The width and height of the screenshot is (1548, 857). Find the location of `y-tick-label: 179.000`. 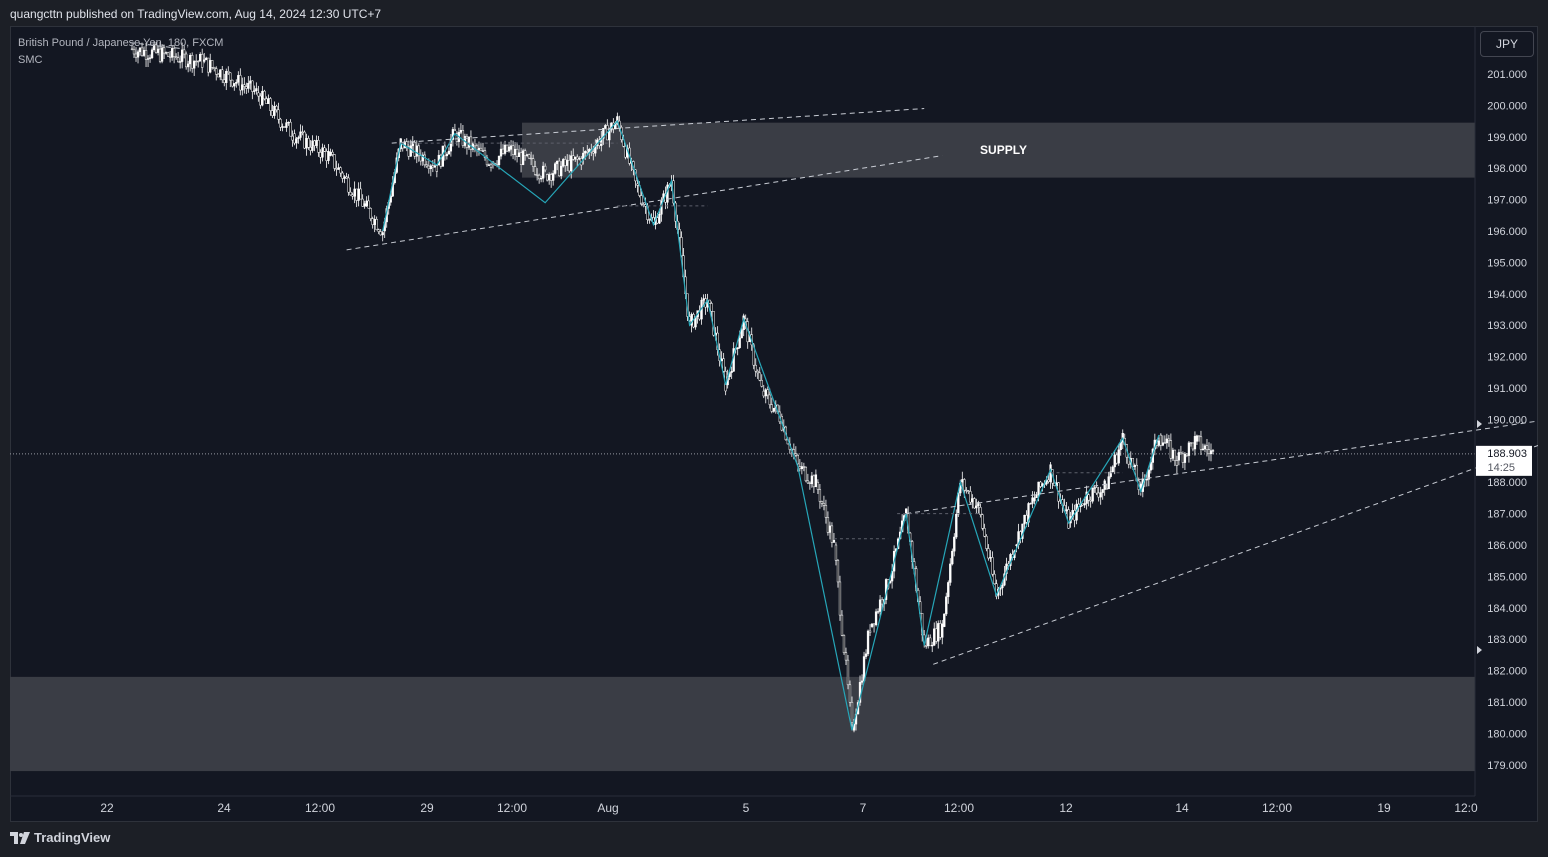

y-tick-label: 179.000 is located at coordinates (1507, 766).